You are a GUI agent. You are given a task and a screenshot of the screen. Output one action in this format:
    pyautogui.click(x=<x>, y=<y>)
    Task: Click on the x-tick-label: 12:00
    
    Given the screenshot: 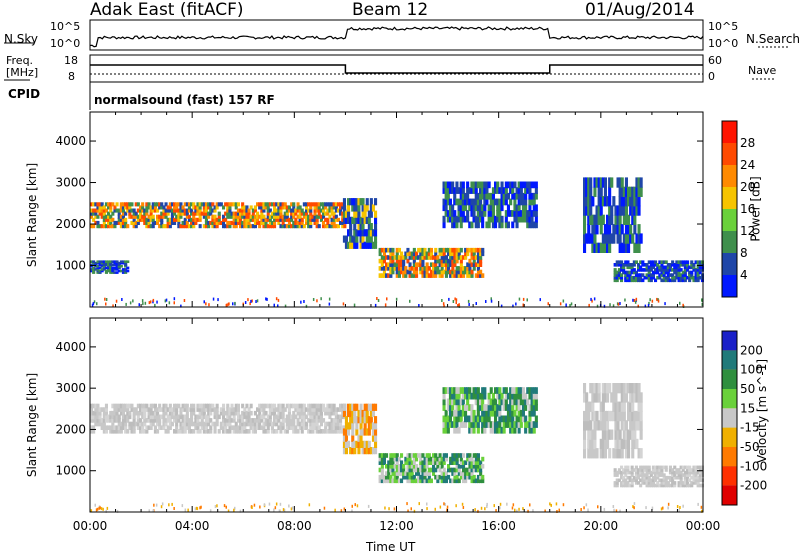 What is the action you would take?
    pyautogui.click(x=396, y=526)
    